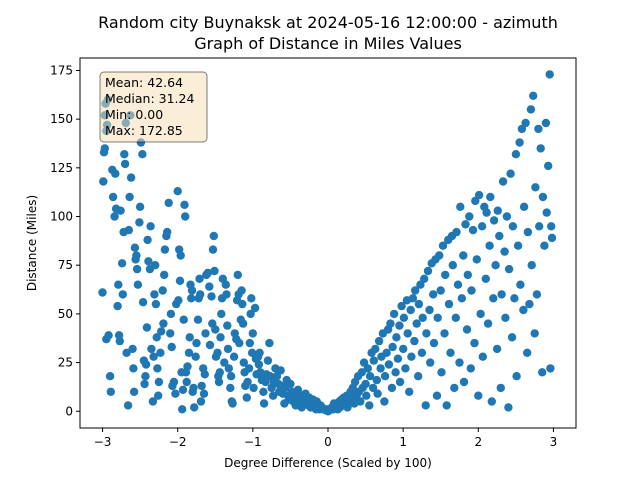 The height and width of the screenshot is (480, 640). I want to click on y-tick-label: 175, so click(61, 70).